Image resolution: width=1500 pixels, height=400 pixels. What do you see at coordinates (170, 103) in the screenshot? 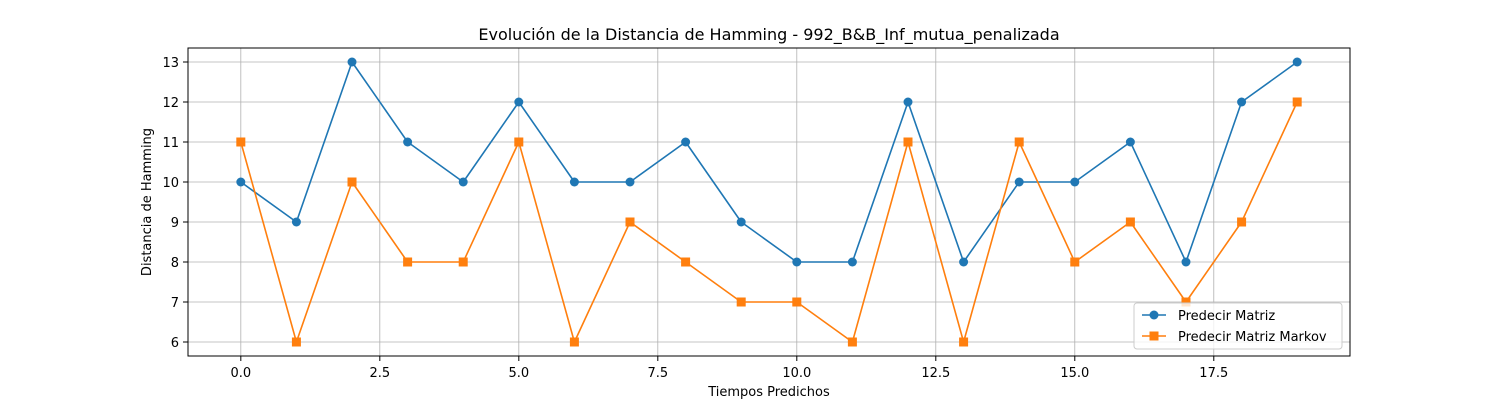
I see `y-tick-label: 12` at bounding box center [170, 103].